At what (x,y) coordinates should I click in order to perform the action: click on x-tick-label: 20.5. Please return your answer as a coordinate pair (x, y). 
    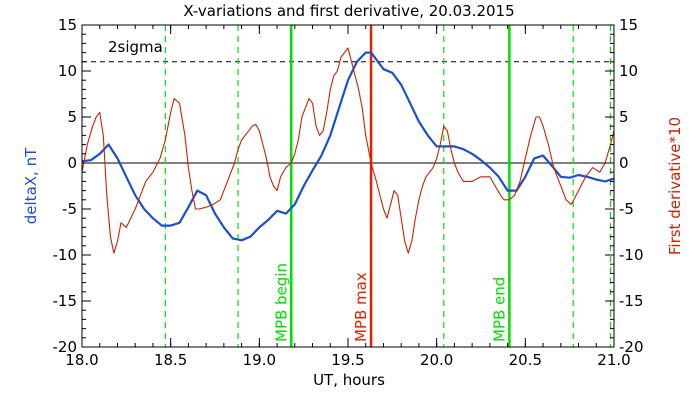
    Looking at the image, I should click on (525, 360).